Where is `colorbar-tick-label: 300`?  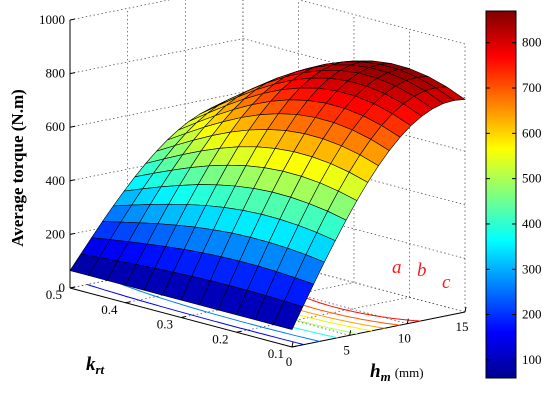
colorbar-tick-label: 300 is located at coordinates (532, 268).